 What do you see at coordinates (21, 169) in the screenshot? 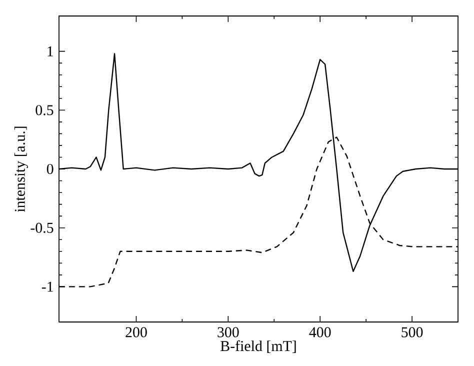
I see `y-axis-title: intensity [a.u.]` at bounding box center [21, 169].